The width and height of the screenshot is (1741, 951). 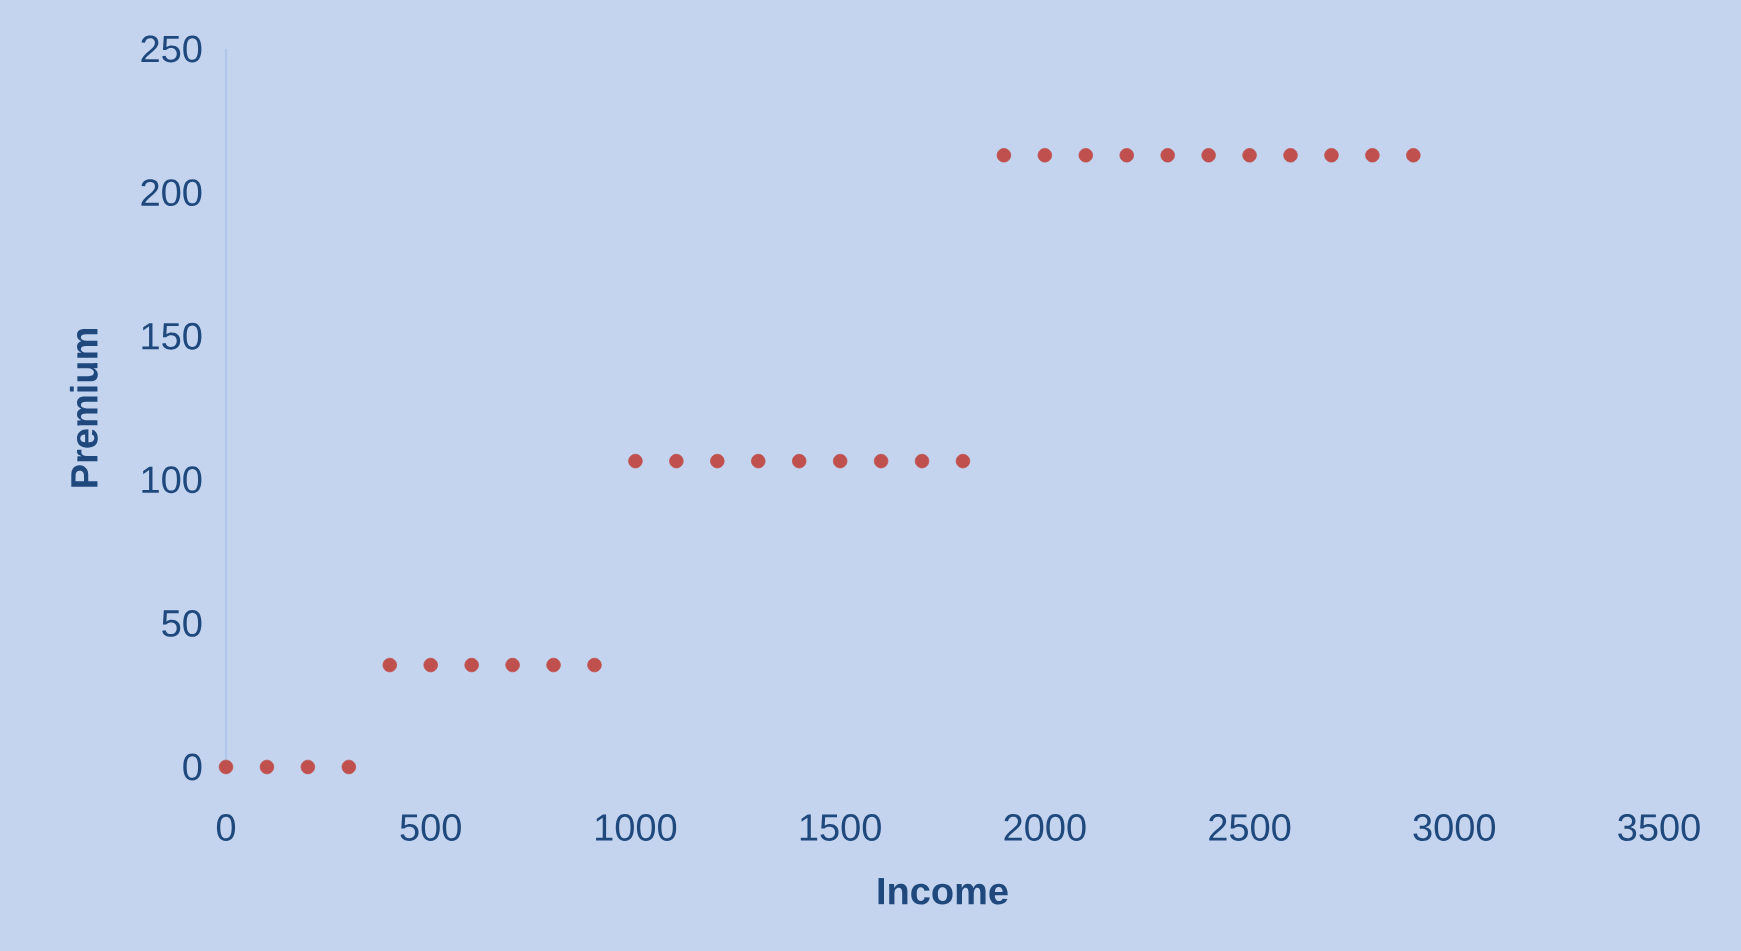 What do you see at coordinates (171, 193) in the screenshot?
I see `y-tick-label: 200` at bounding box center [171, 193].